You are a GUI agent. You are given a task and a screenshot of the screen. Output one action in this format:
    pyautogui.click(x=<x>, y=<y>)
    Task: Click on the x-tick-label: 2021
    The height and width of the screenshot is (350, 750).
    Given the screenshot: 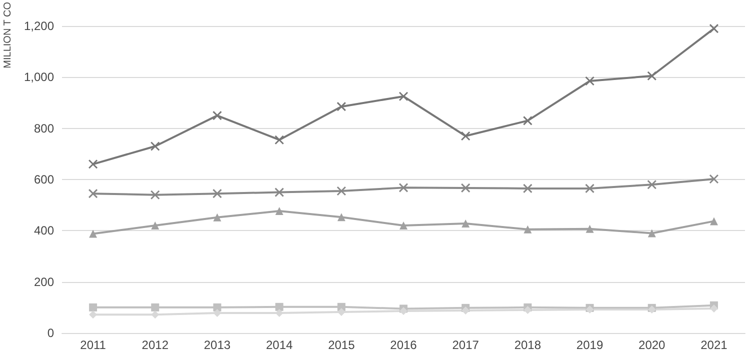 What is the action you would take?
    pyautogui.click(x=714, y=344)
    